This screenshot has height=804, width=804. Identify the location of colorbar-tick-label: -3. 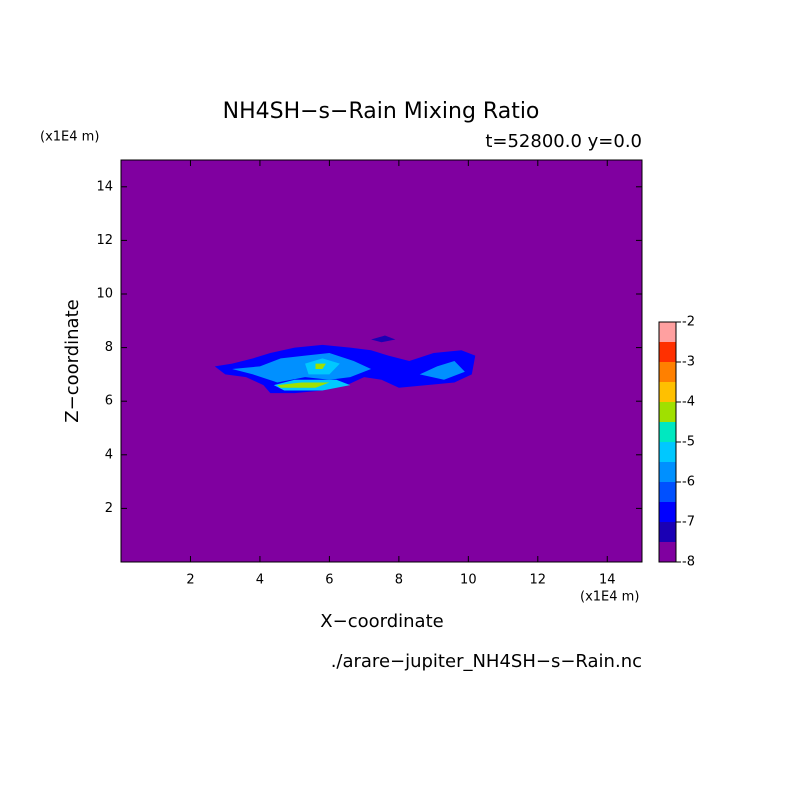
(688, 362).